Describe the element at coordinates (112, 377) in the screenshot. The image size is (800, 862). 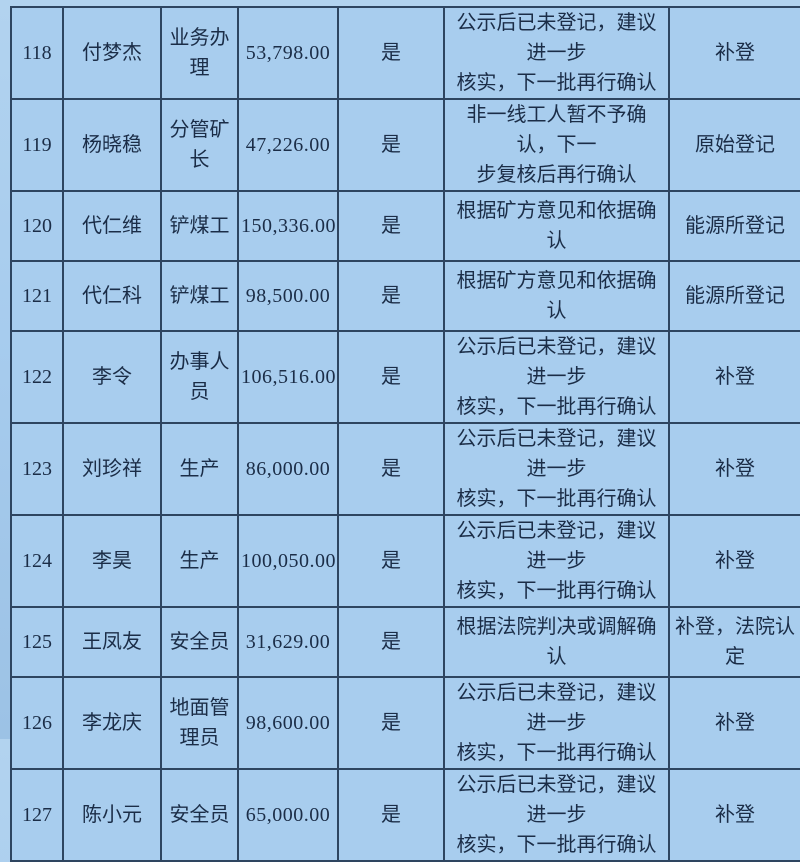
I see `cell-name: 李令` at that location.